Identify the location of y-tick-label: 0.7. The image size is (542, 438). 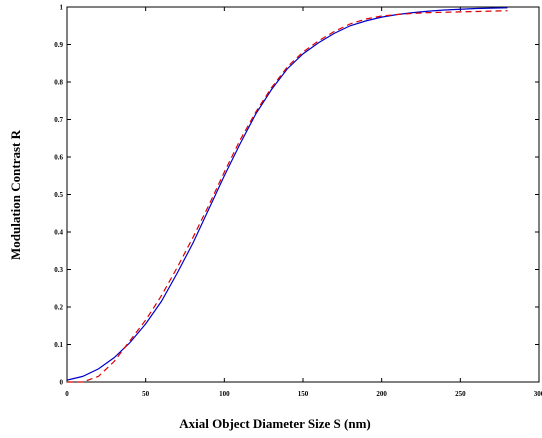
(58, 120).